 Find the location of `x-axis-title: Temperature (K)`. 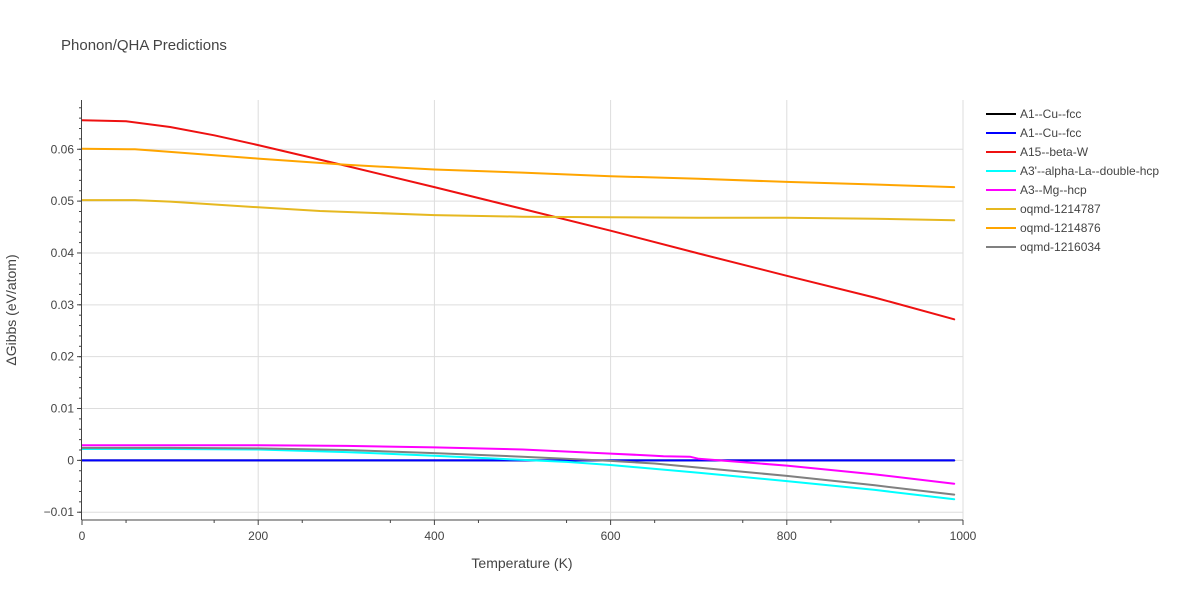

x-axis-title: Temperature (K) is located at coordinates (521, 563).